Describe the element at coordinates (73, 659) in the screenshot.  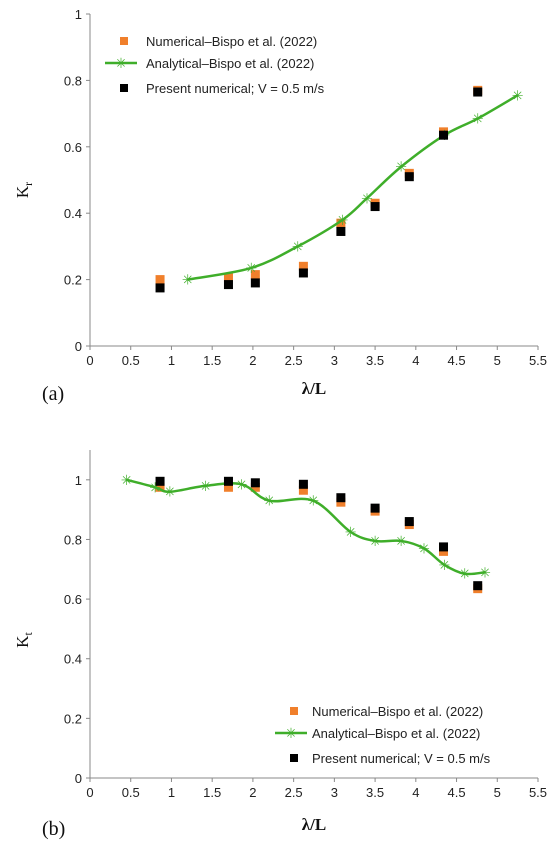
I see `y-tick-label: 0.4` at that location.